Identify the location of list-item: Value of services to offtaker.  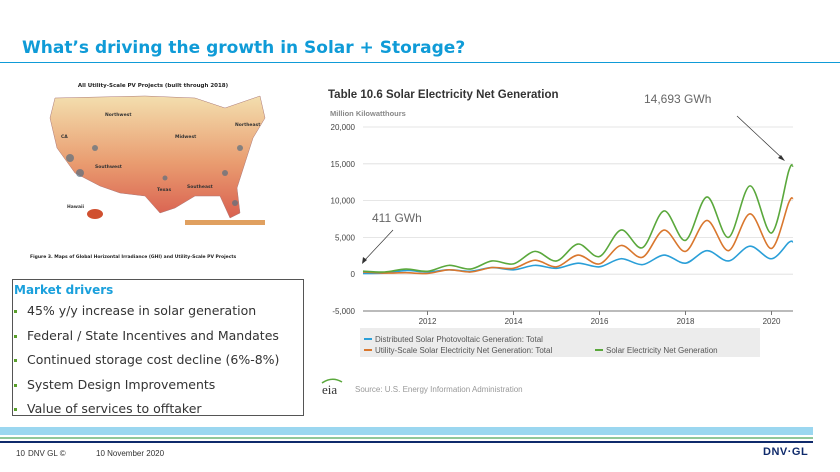
(146, 412).